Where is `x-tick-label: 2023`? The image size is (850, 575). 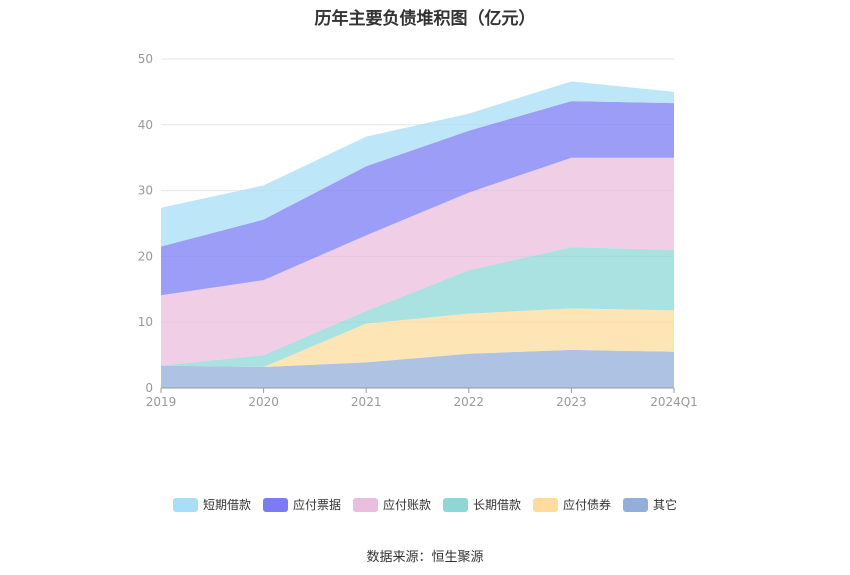
x-tick-label: 2023 is located at coordinates (571, 402).